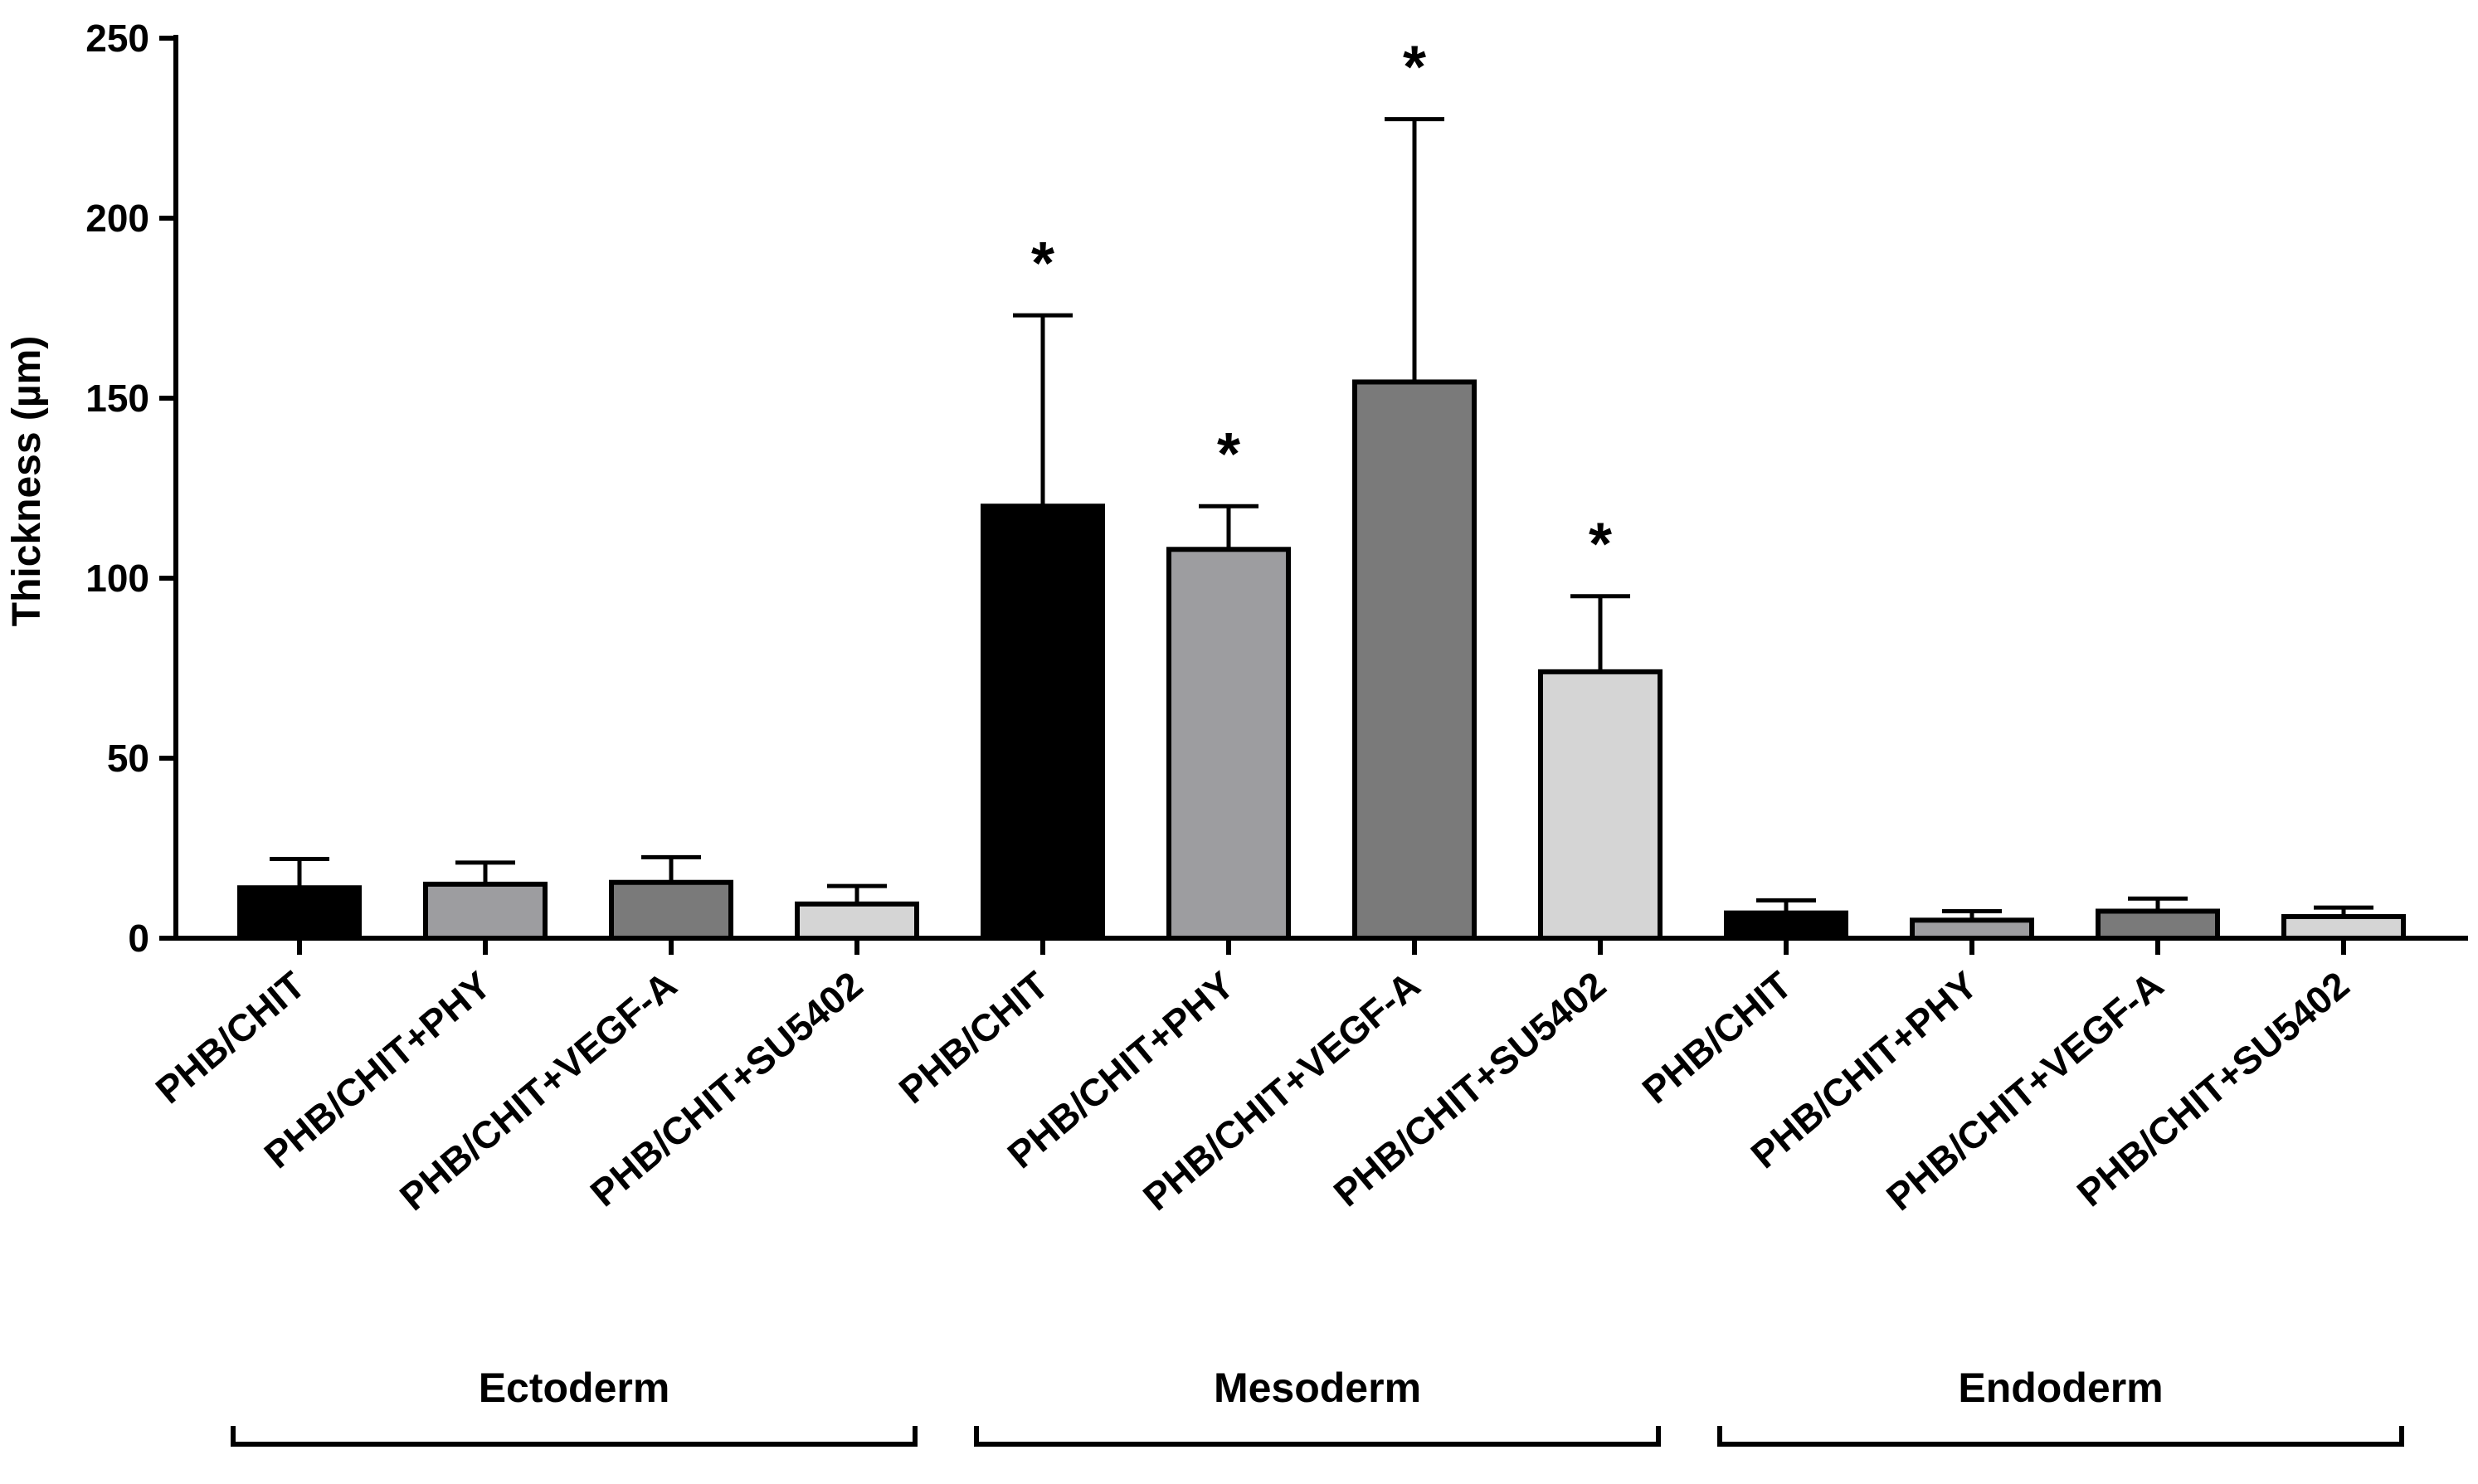 This screenshot has width=2478, height=1484. What do you see at coordinates (1317, 1388) in the screenshot?
I see `group-label: Mesoderm` at bounding box center [1317, 1388].